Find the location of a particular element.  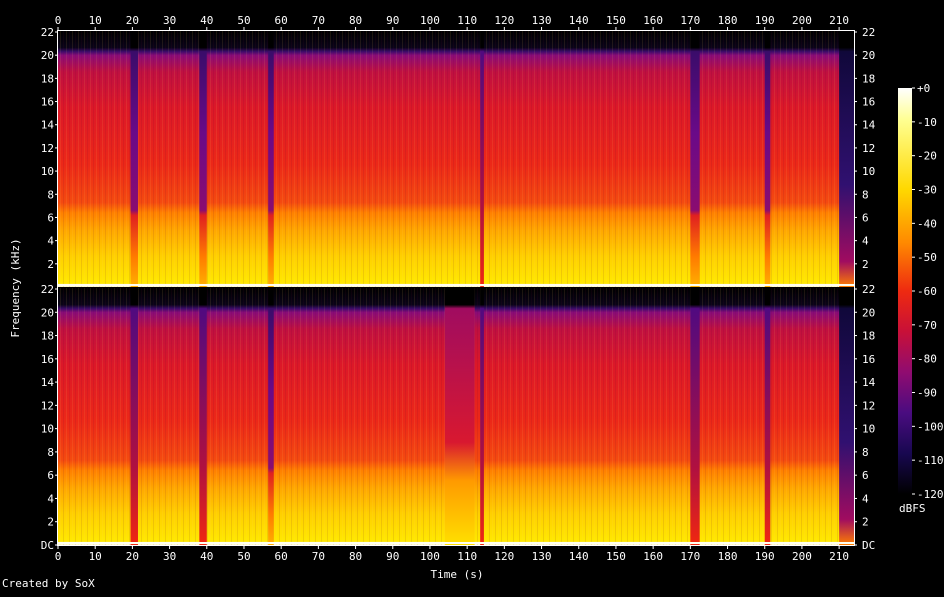

colorbar-tick-label: -20 is located at coordinates (927, 156).